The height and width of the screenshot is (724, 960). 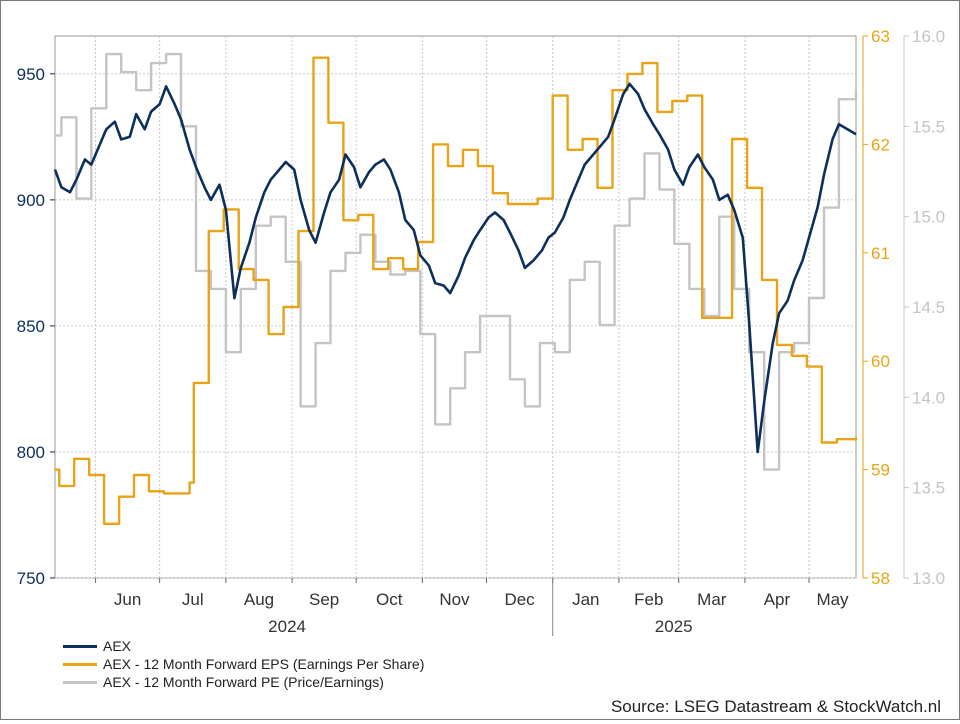 What do you see at coordinates (928, 488) in the screenshot?
I see `right-axis-pe-tick-label: 13.5` at bounding box center [928, 488].